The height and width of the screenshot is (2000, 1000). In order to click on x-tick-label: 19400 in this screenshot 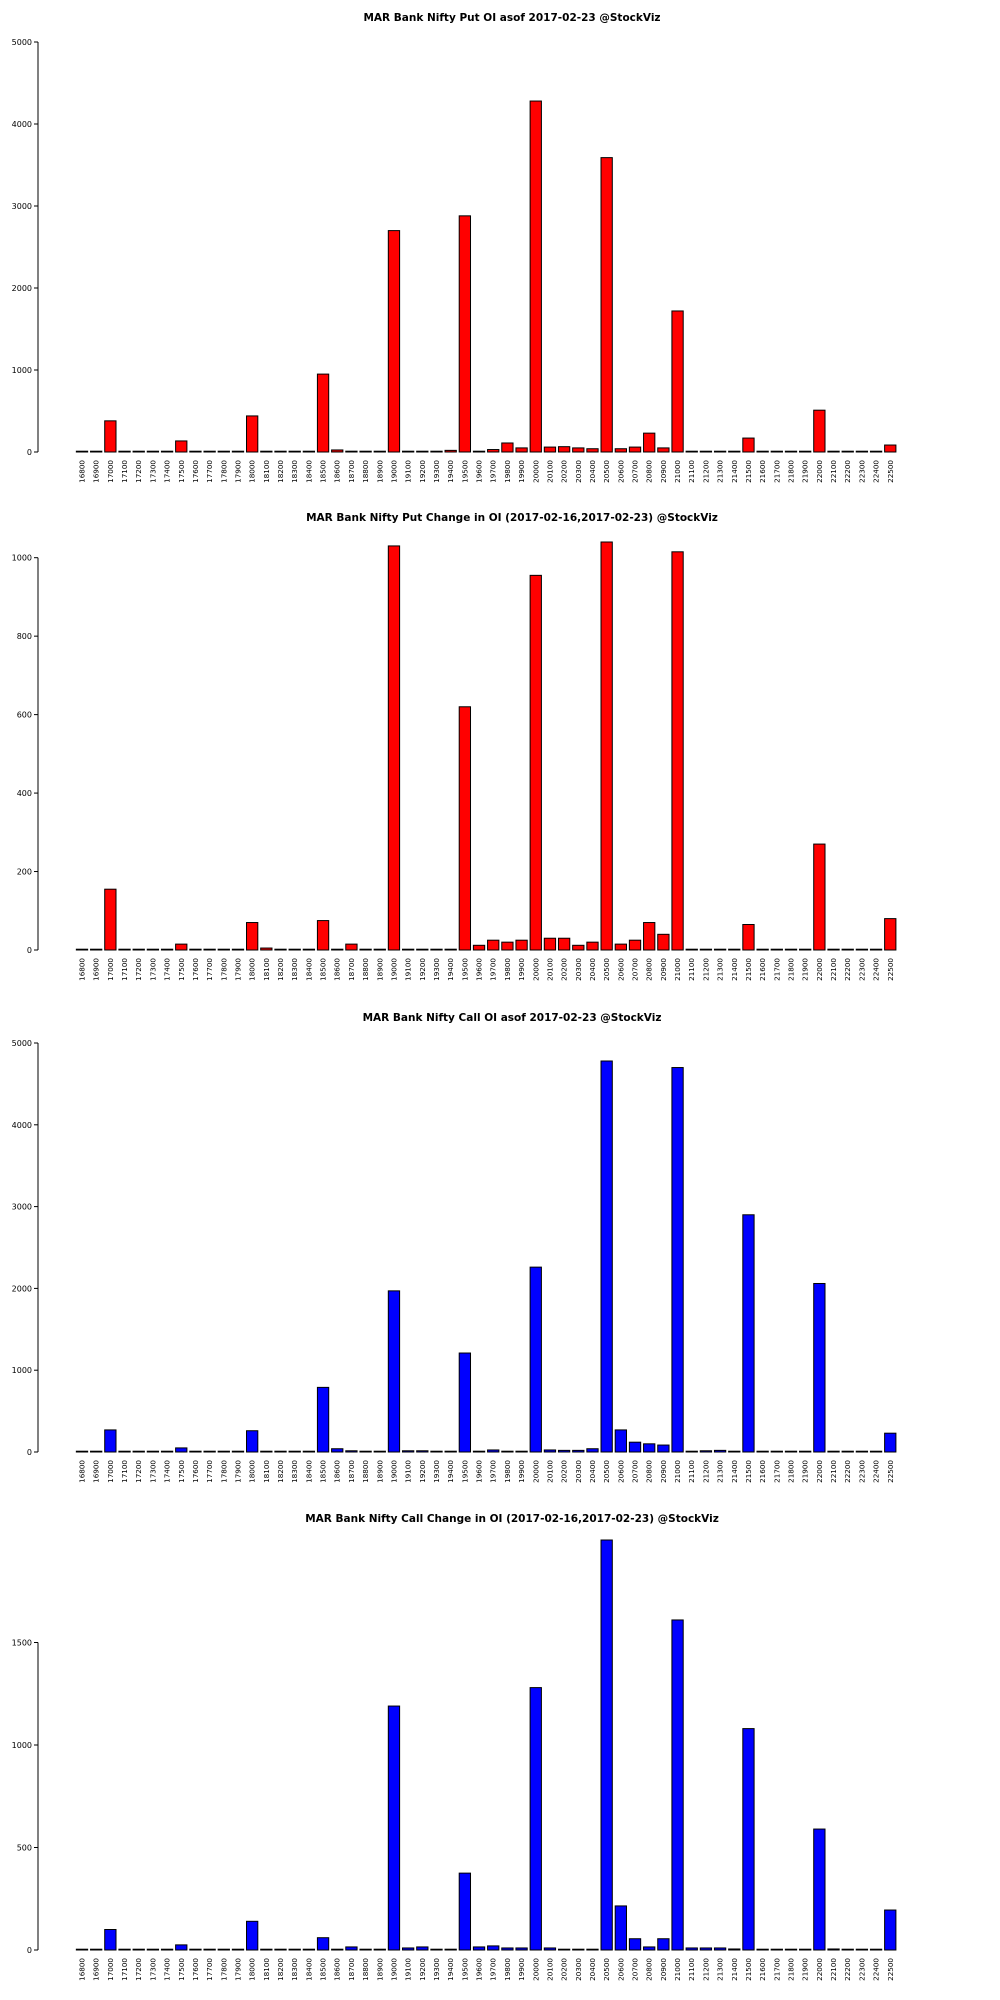, I will do `click(450, 1471)`.